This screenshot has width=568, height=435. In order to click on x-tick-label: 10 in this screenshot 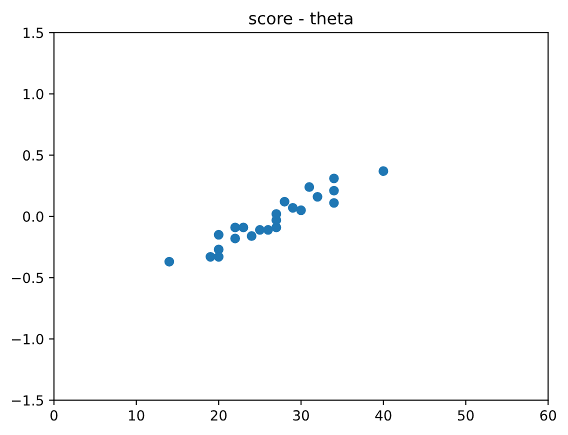, I will do `click(136, 415)`.